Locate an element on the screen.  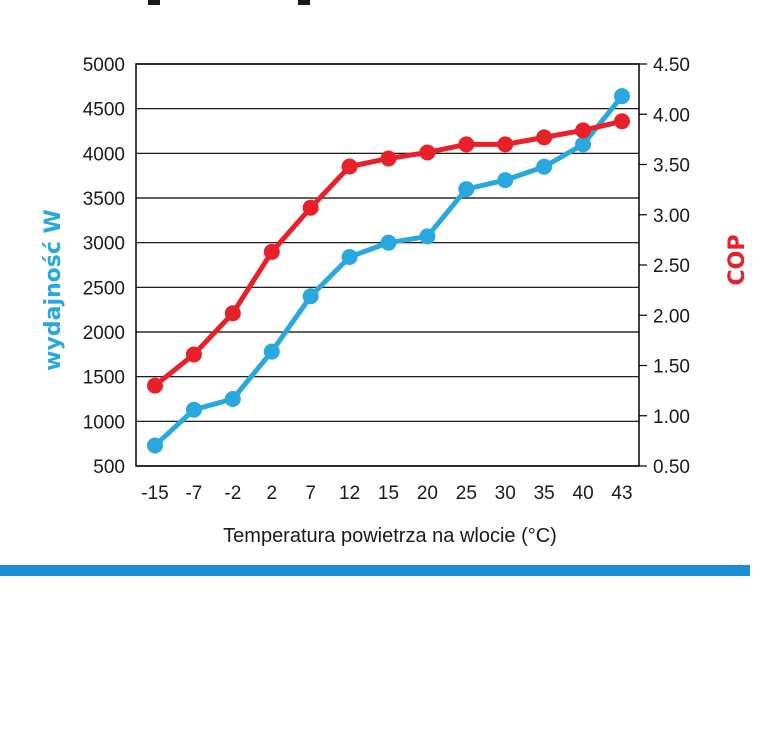
cropped-title-fragment-right is located at coordinates (304, 2).